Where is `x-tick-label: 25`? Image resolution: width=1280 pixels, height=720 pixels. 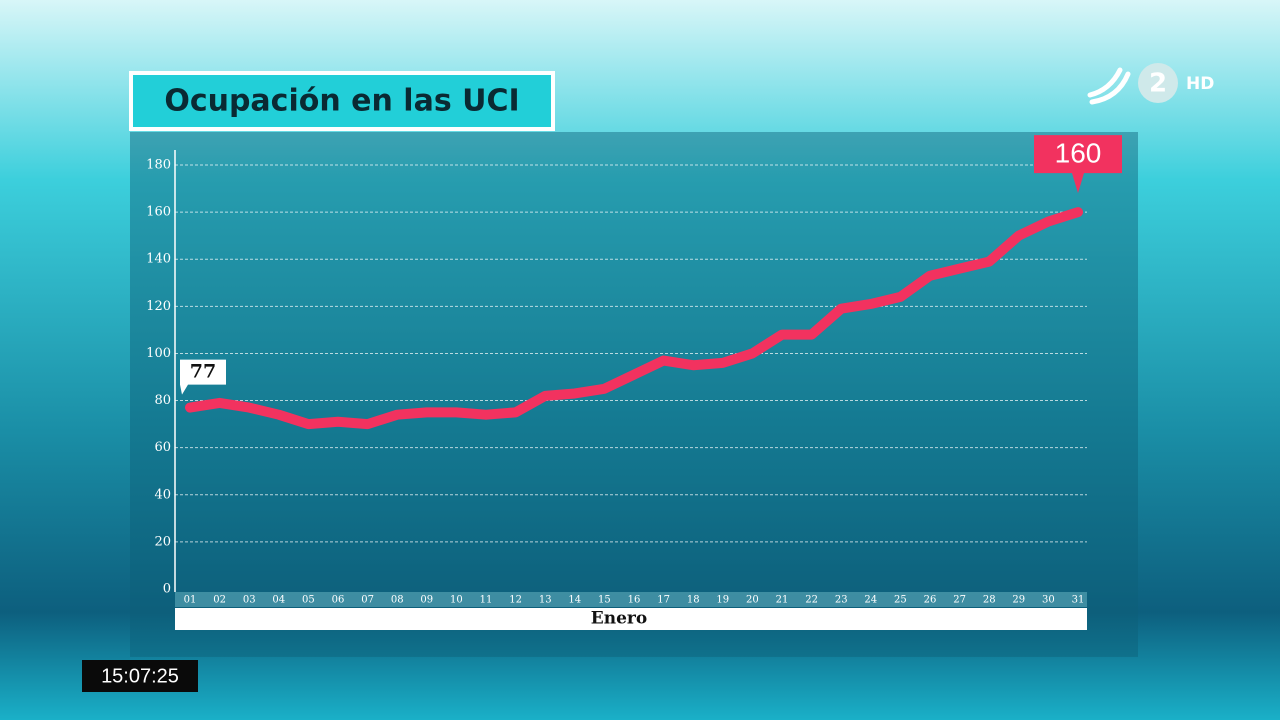 x-tick-label: 25 is located at coordinates (900, 600).